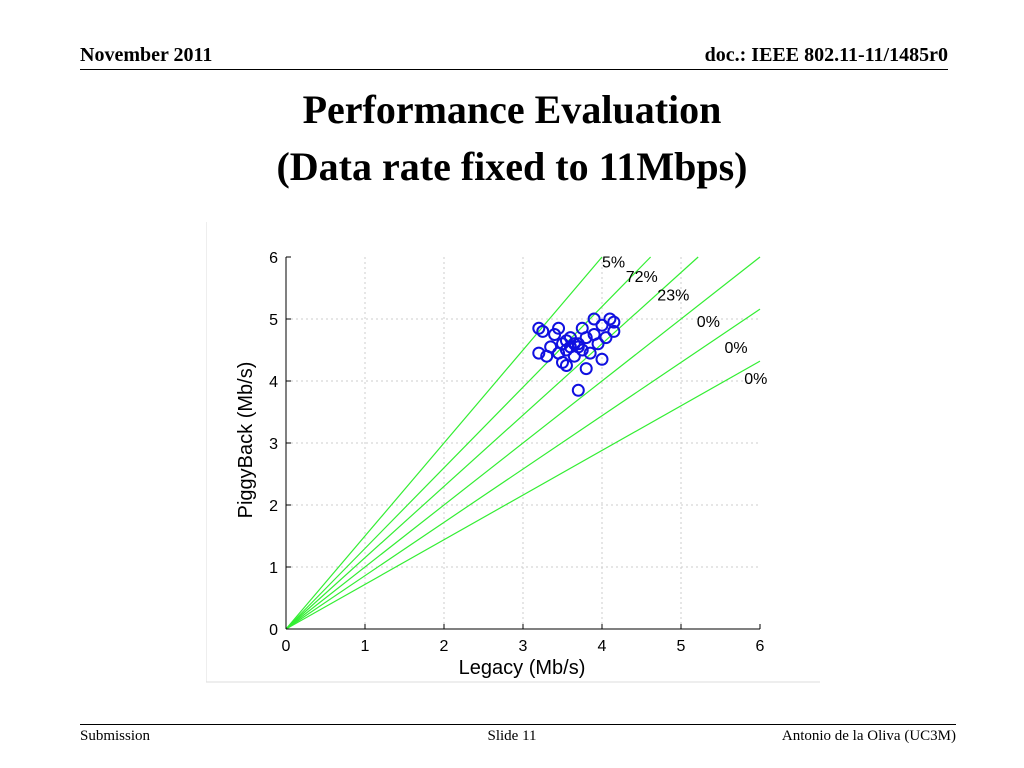  What do you see at coordinates (518, 724) in the screenshot?
I see `footer-divider` at bounding box center [518, 724].